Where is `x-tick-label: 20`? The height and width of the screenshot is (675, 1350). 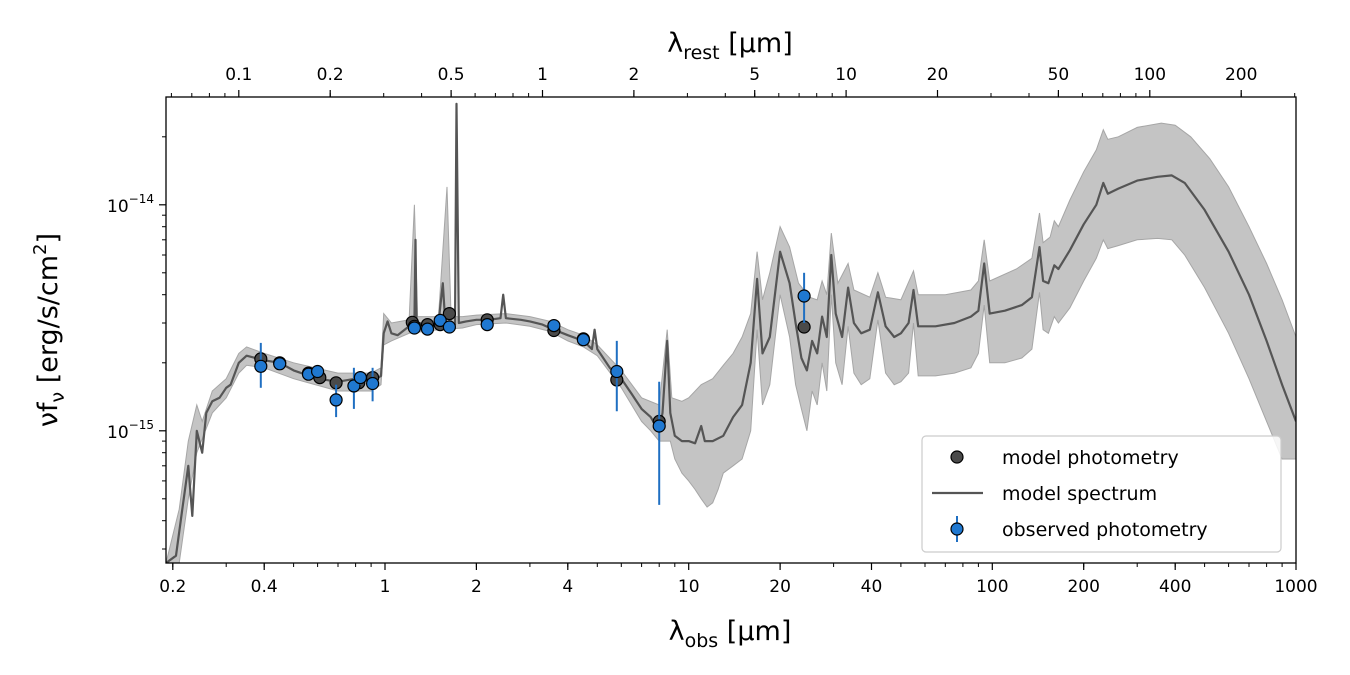
x-tick-label: 20 is located at coordinates (780, 587).